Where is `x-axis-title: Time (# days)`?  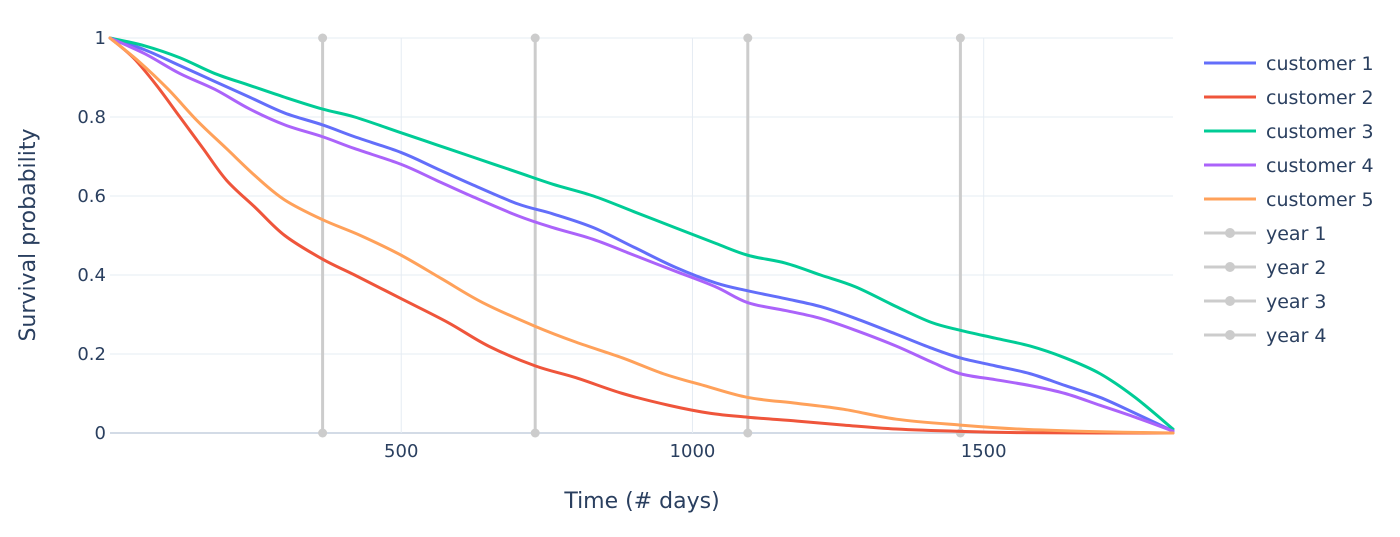 x-axis-title: Time (# days) is located at coordinates (641, 501).